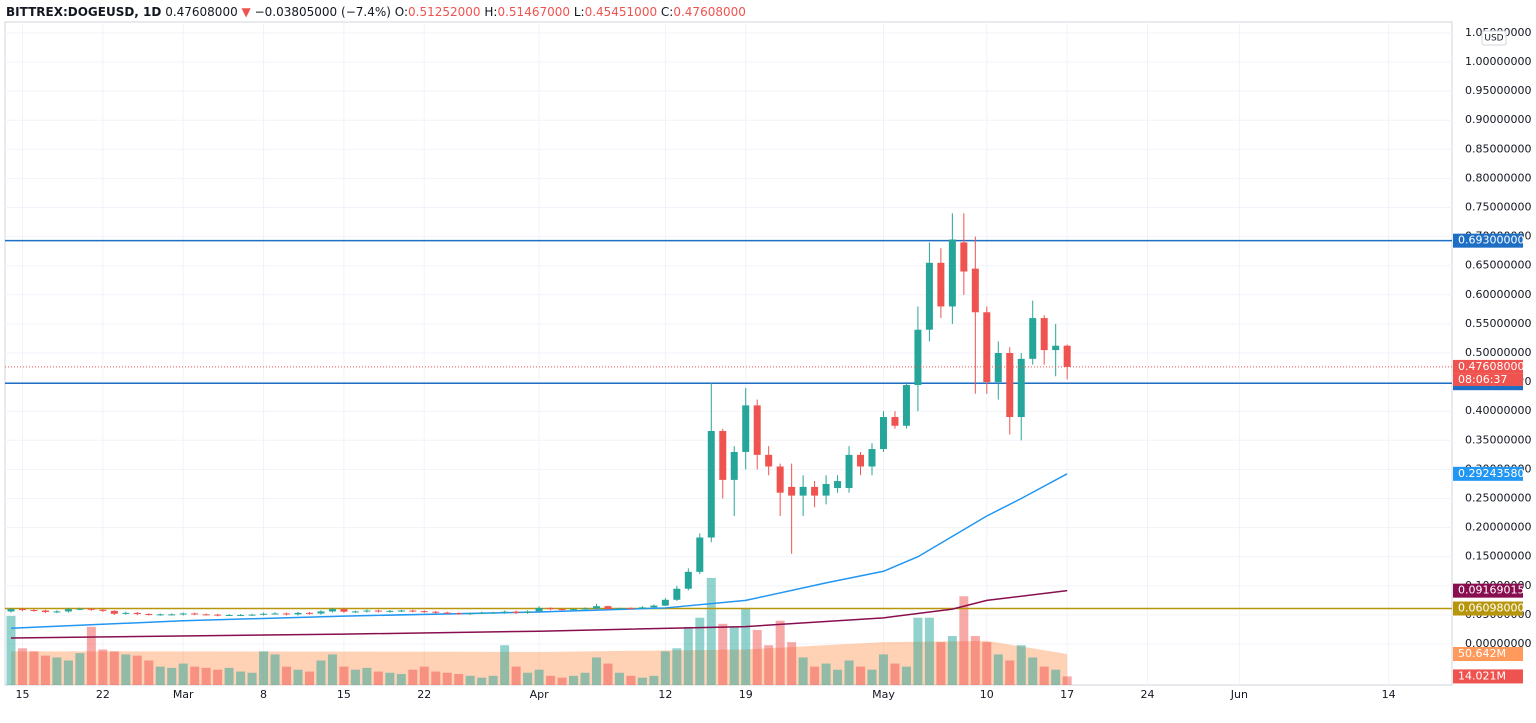  Describe the element at coordinates (323, 12) in the screenshot. I see `change: −0.03805000 (−7.4%)` at that location.